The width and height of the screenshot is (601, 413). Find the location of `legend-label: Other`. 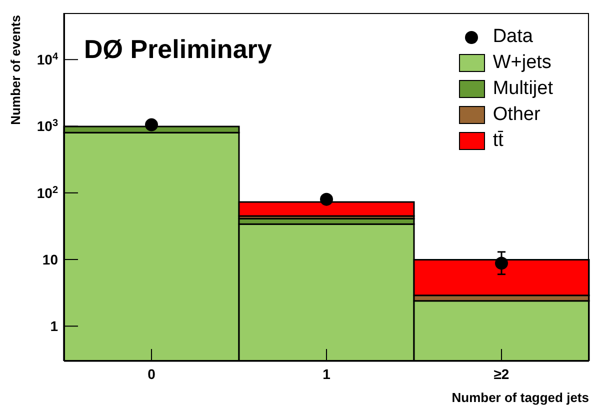

legend-label: Other is located at coordinates (516, 115).